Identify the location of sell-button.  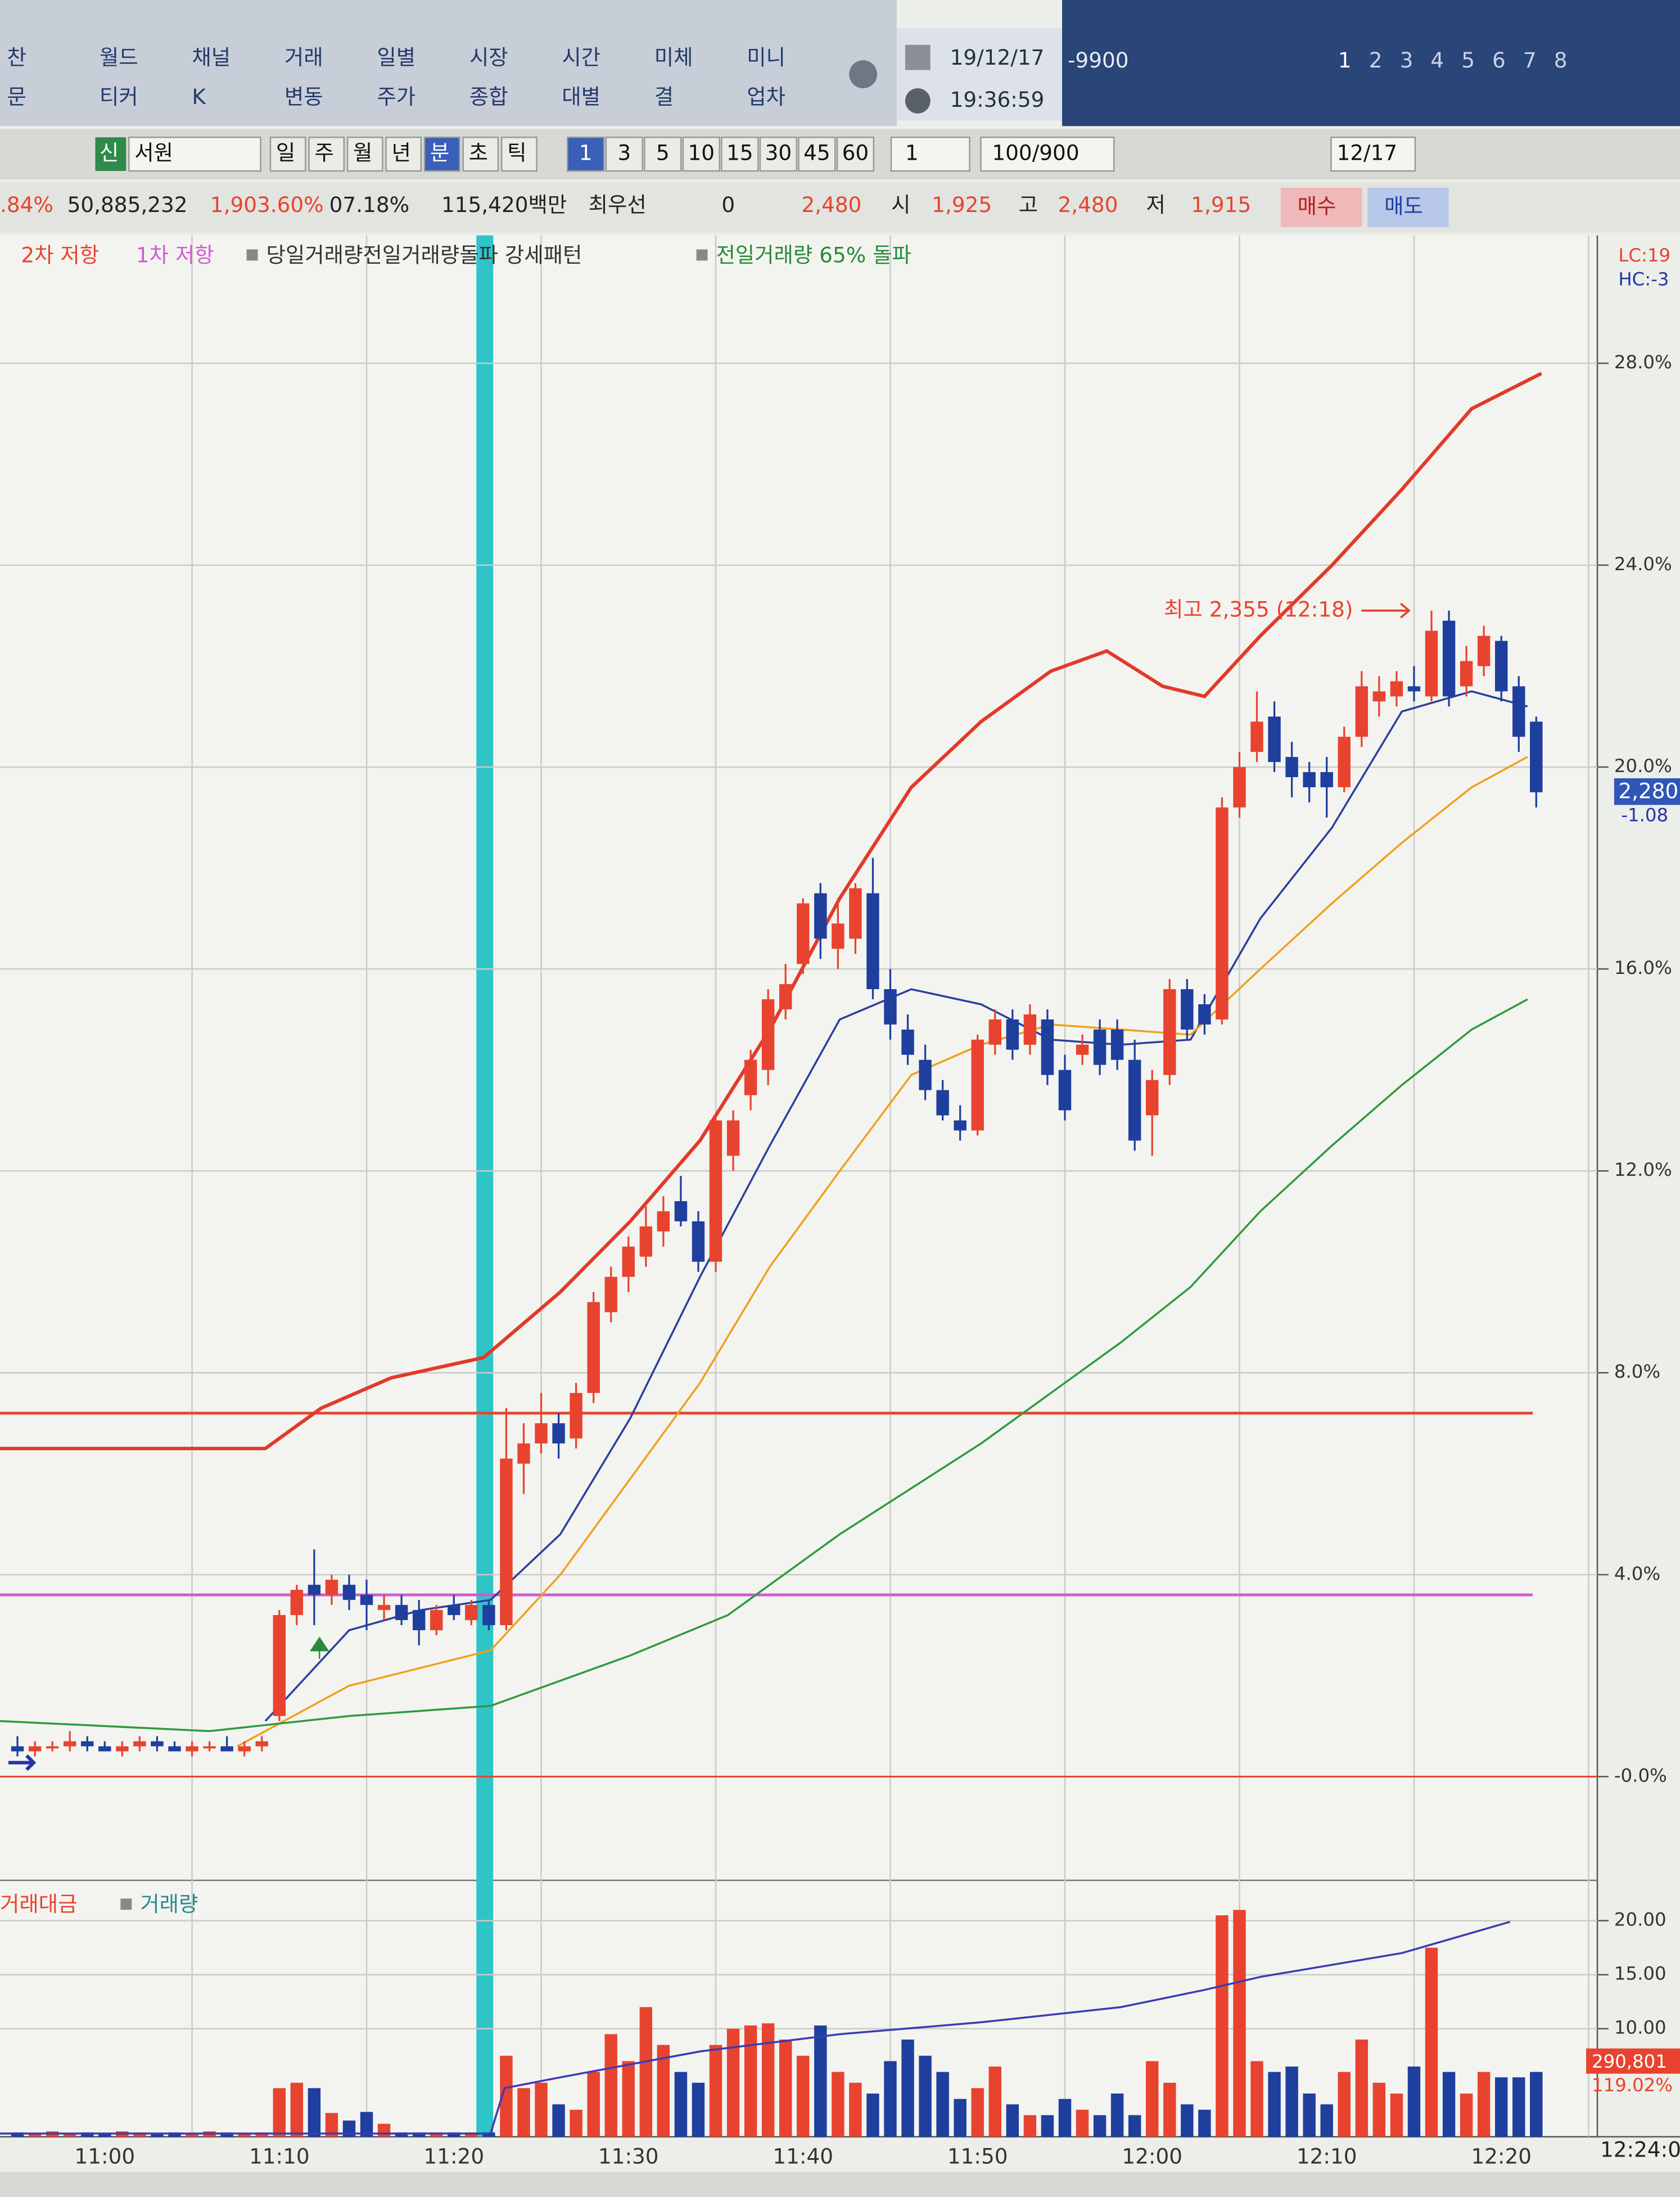
(1408, 207).